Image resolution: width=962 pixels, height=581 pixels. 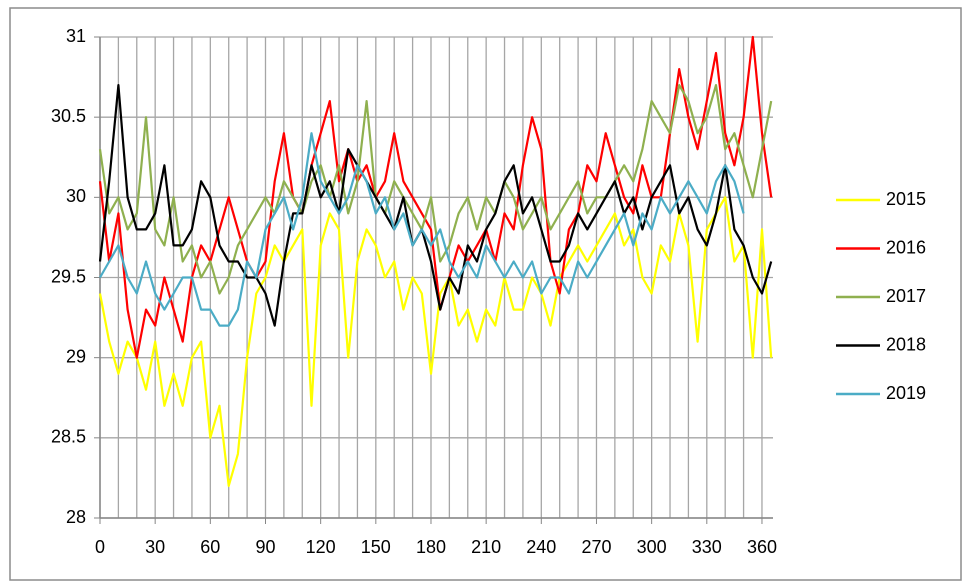 I want to click on x-tick-label: 30, so click(x=155, y=547).